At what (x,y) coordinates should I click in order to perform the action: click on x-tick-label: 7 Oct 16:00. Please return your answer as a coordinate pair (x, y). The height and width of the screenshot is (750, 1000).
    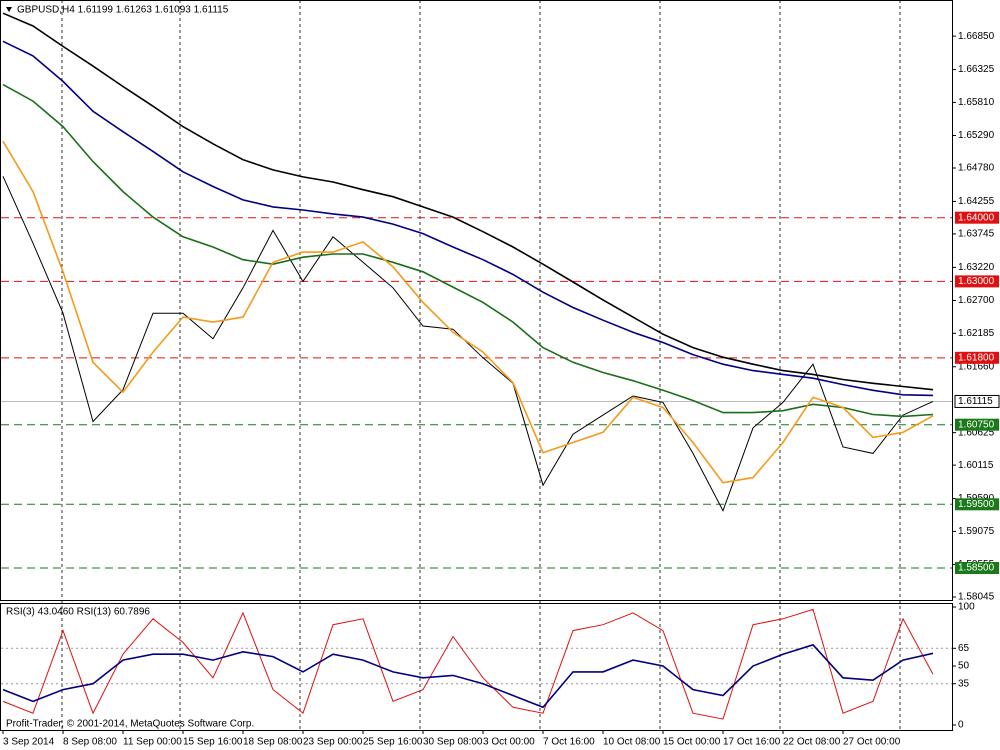
    Looking at the image, I should click on (569, 742).